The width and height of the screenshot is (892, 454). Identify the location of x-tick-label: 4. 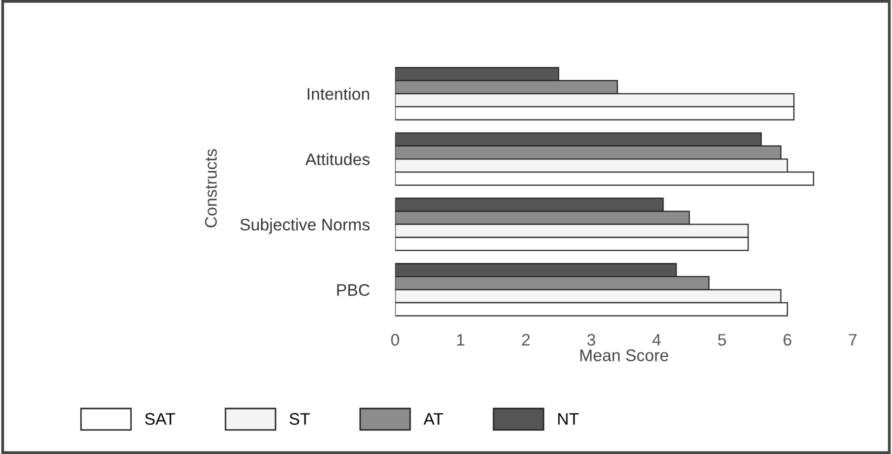
(656, 340).